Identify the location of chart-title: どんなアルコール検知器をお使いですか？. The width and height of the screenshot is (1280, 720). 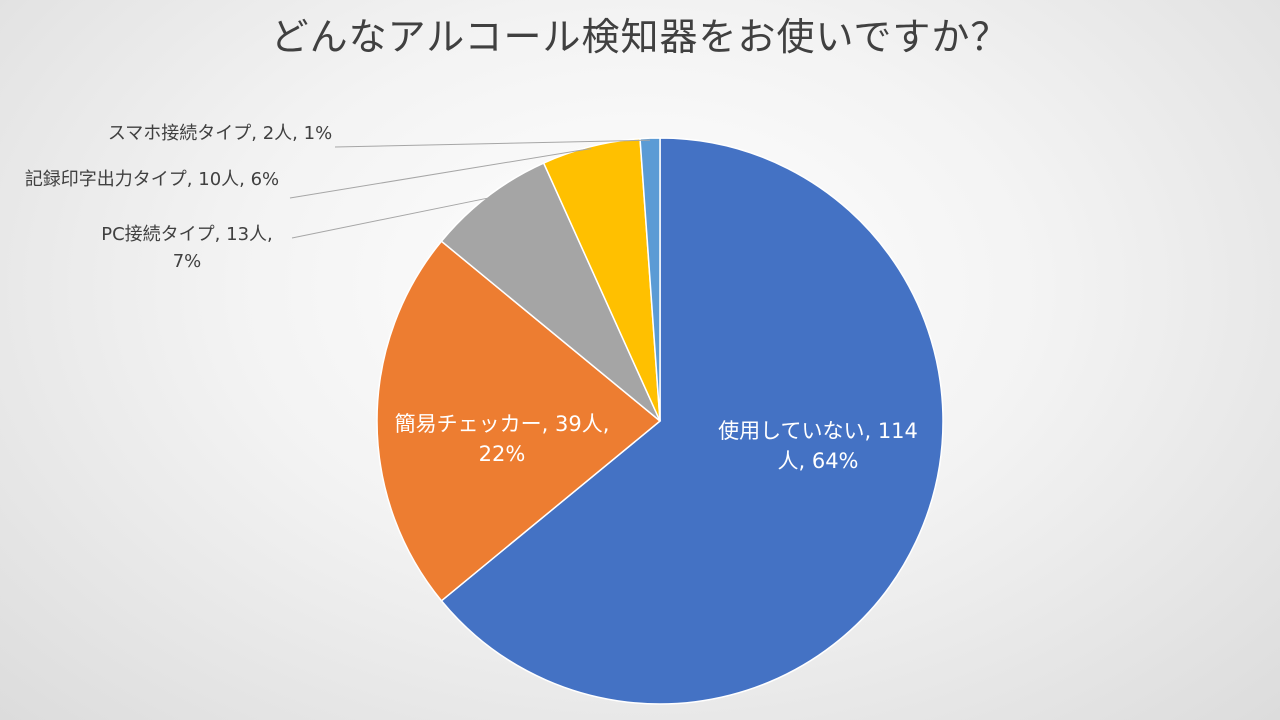
(640, 37).